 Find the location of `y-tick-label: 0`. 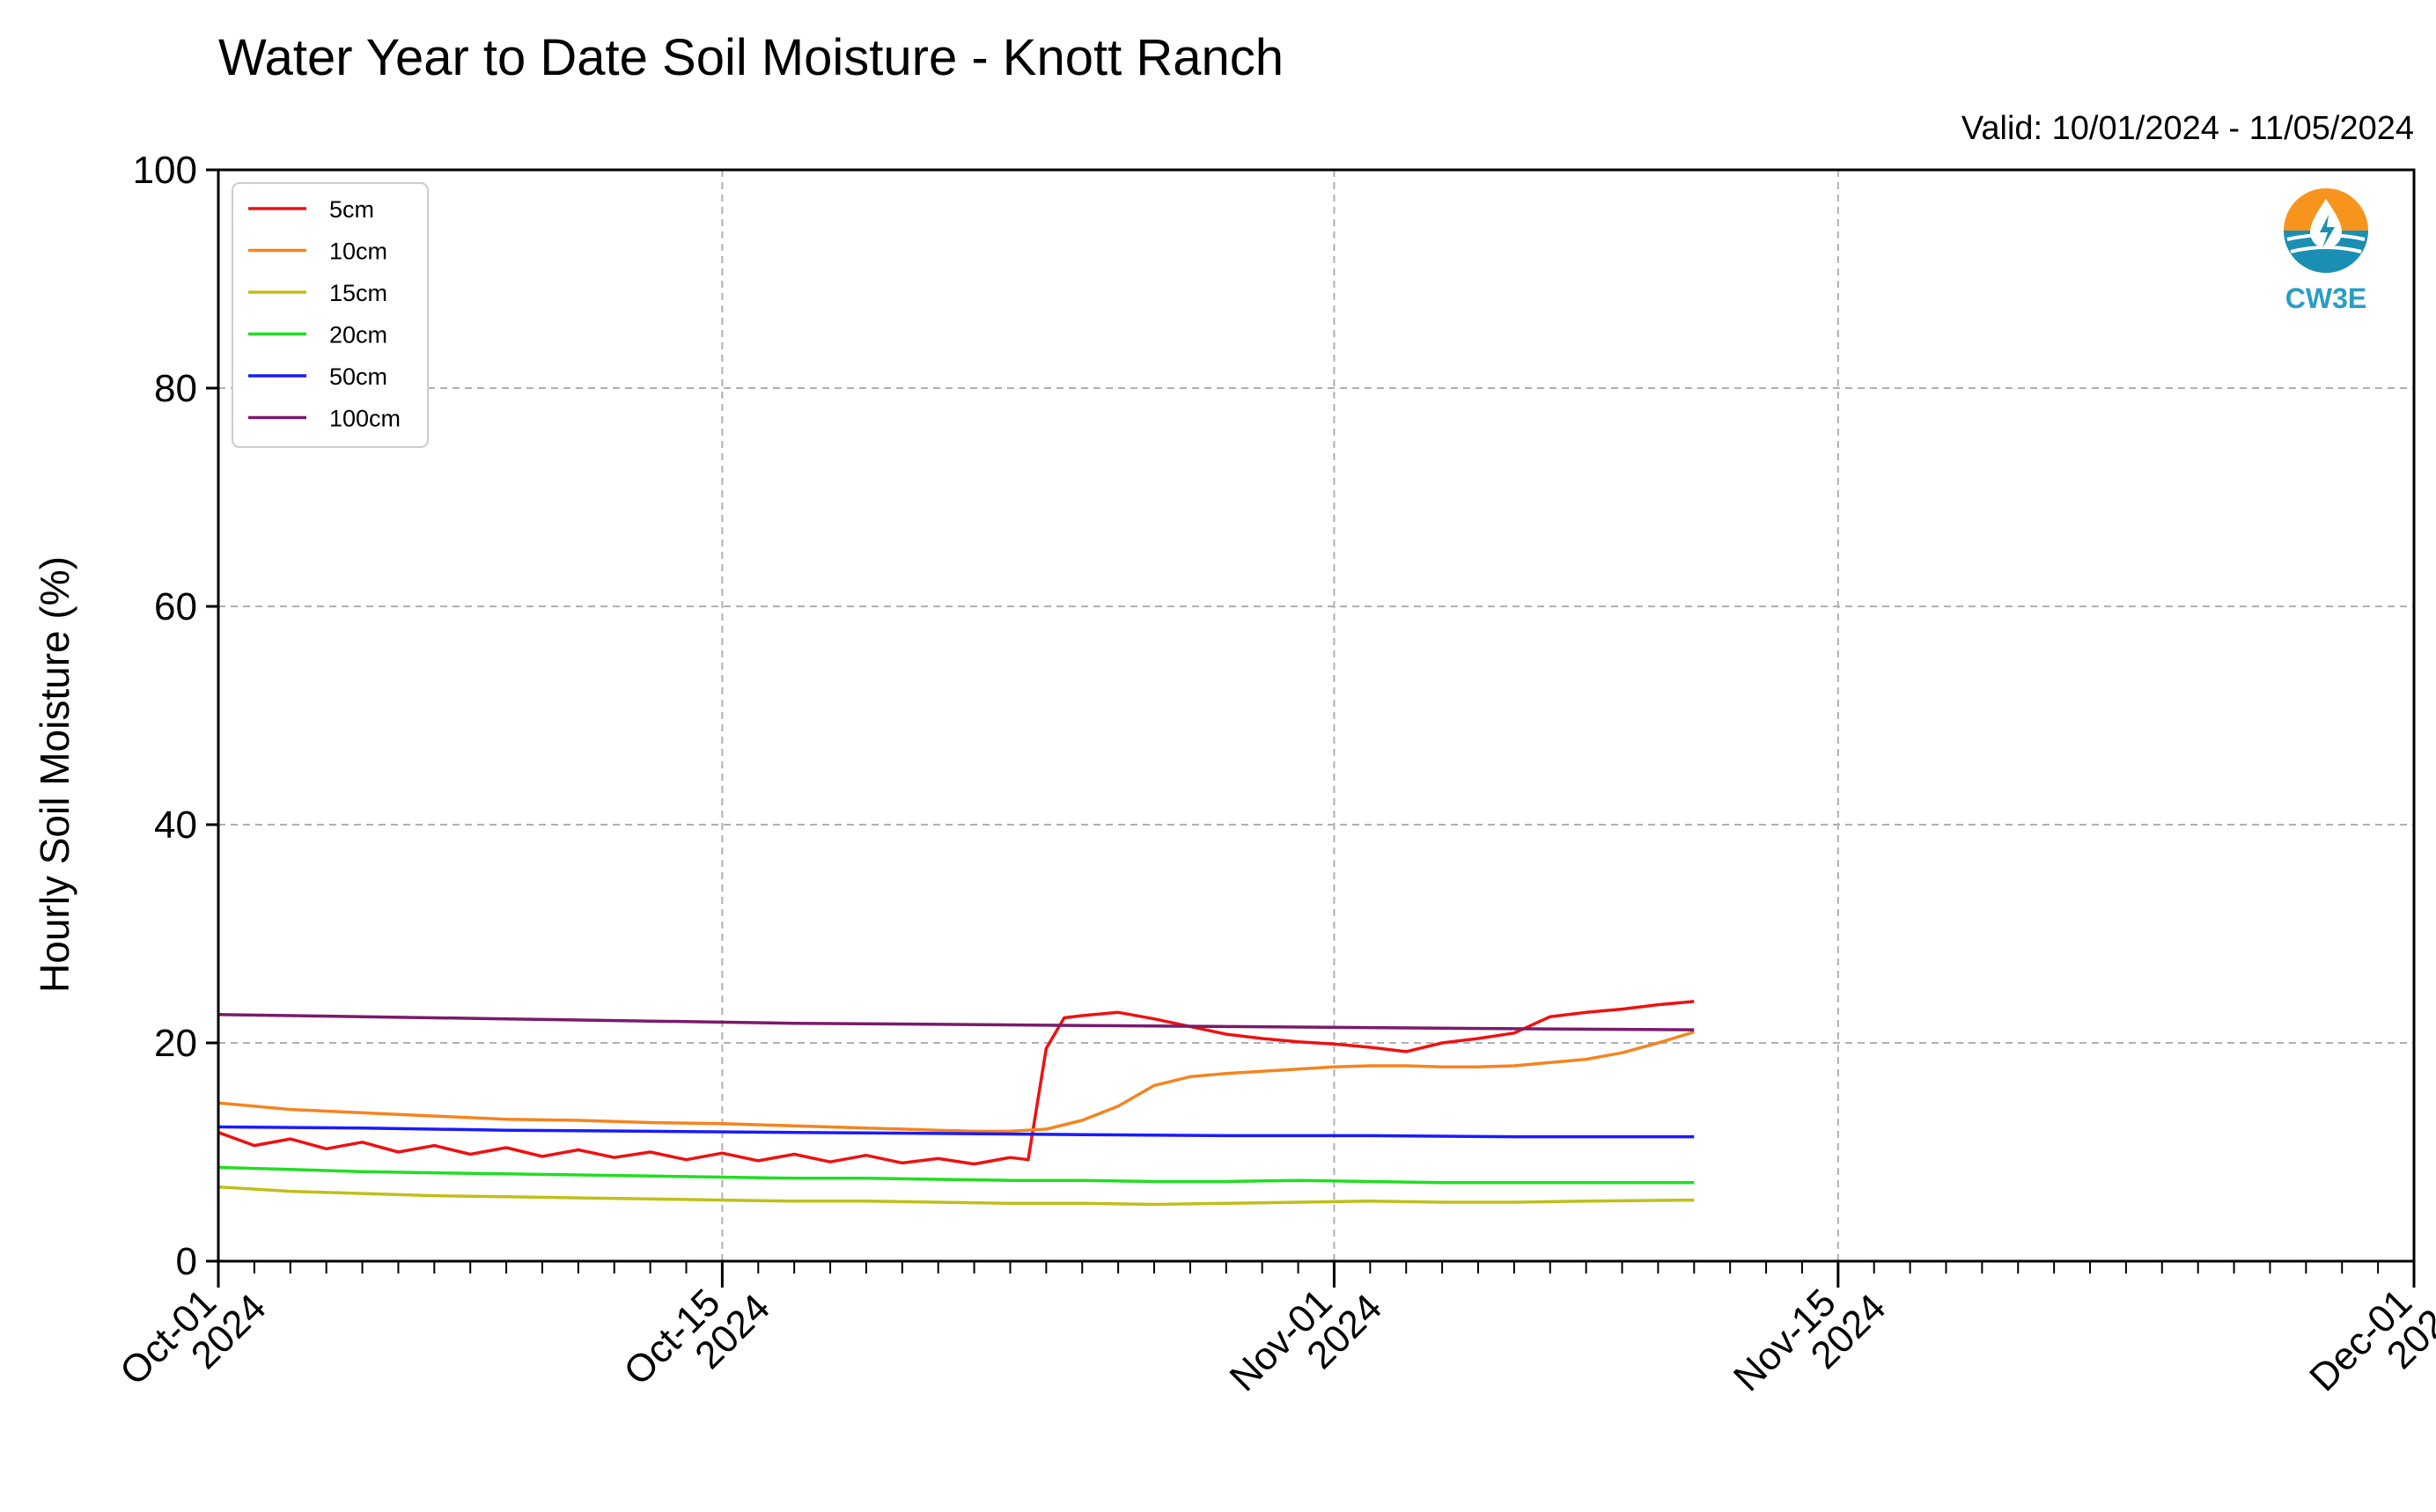

y-tick-label: 0 is located at coordinates (186, 1262).